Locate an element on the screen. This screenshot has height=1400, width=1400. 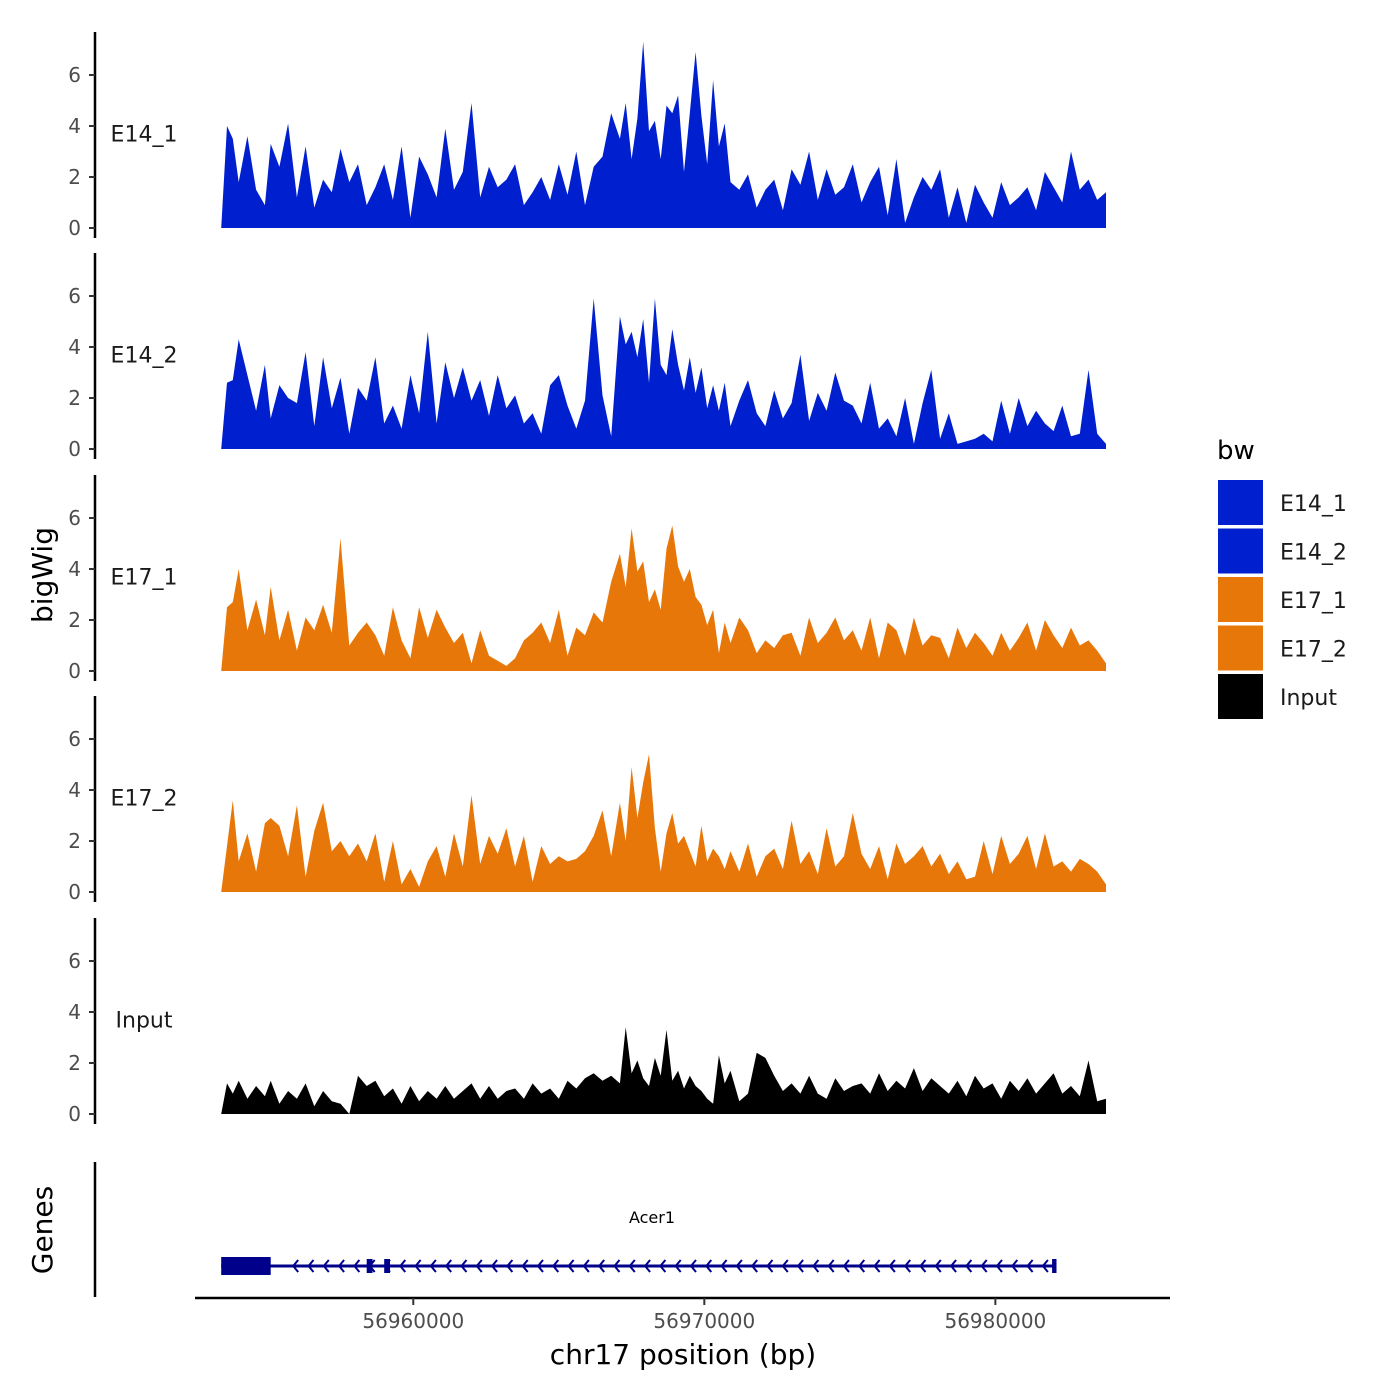
legend-label: E14_1 is located at coordinates (1313, 504).